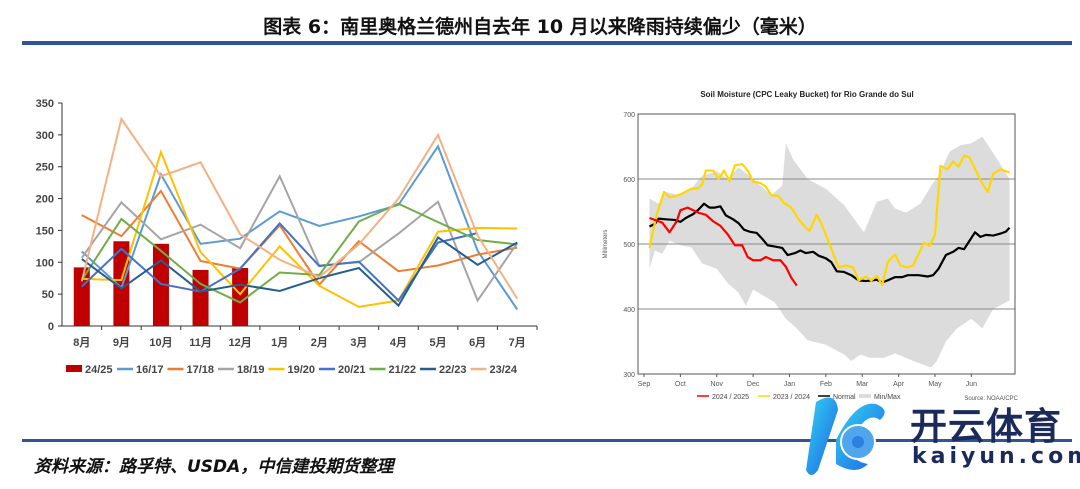 Image resolution: width=1080 pixels, height=489 pixels. What do you see at coordinates (45, 231) in the screenshot?
I see `y-tick-label: 150` at bounding box center [45, 231].